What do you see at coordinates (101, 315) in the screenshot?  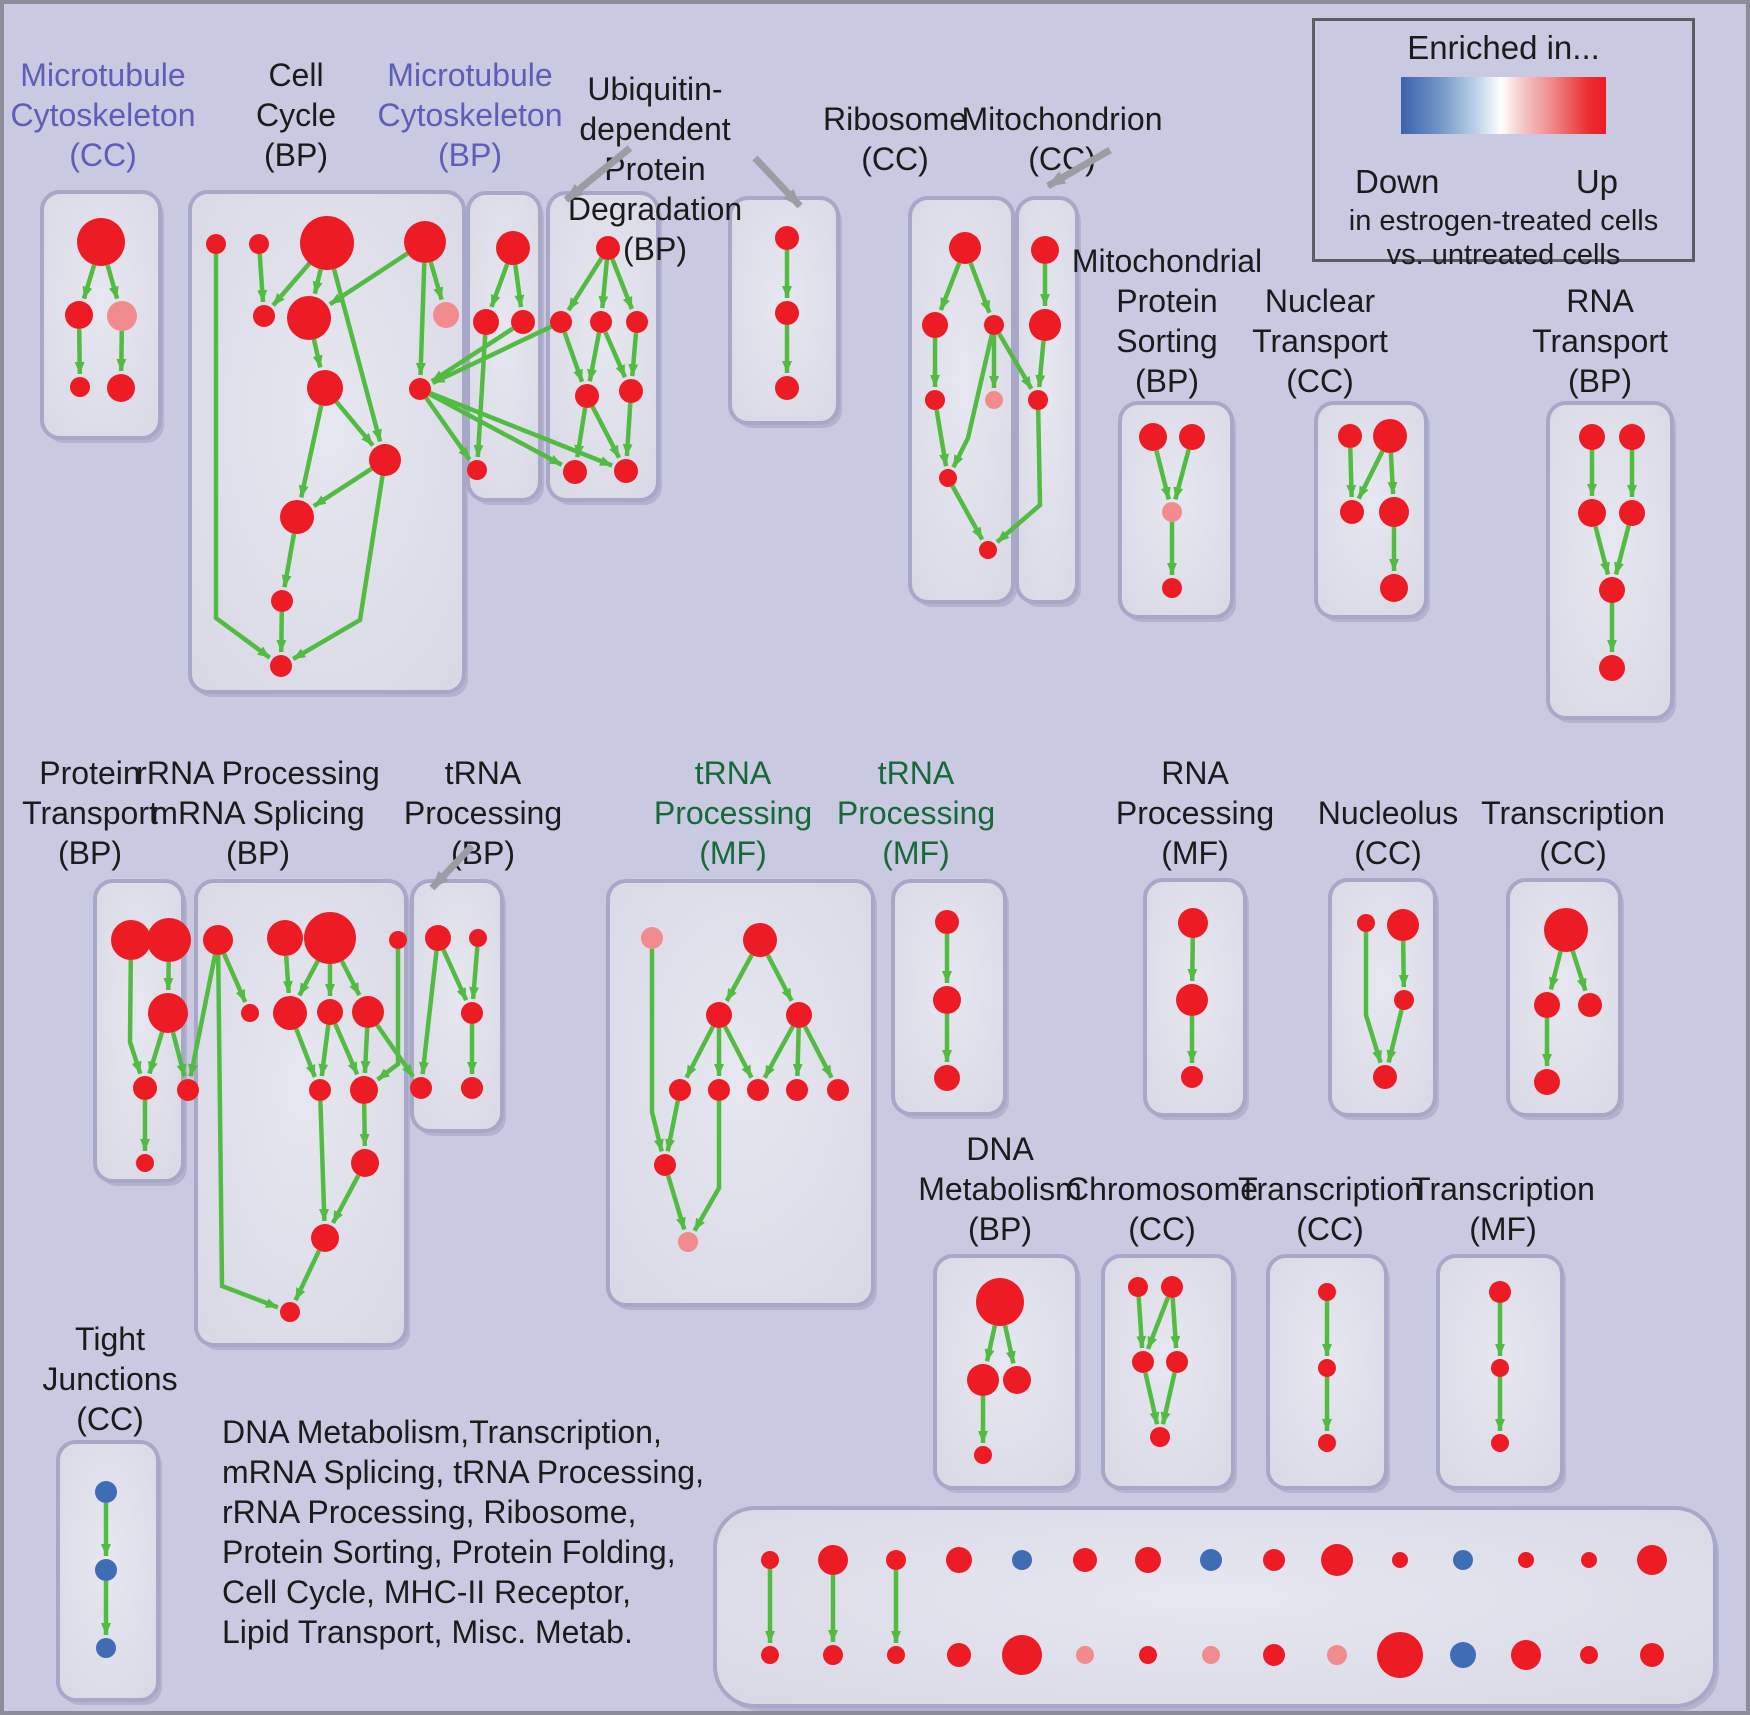 I see `group-box-mt-cc` at bounding box center [101, 315].